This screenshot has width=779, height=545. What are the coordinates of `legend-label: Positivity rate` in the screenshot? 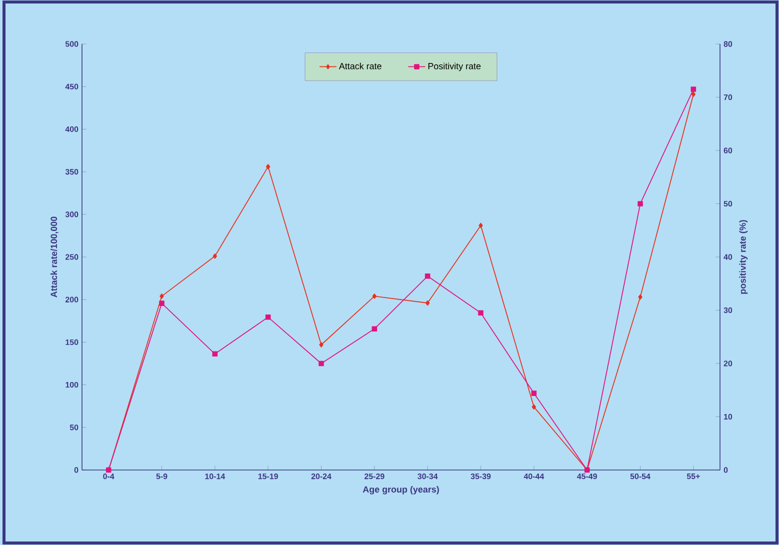 It's located at (454, 67).